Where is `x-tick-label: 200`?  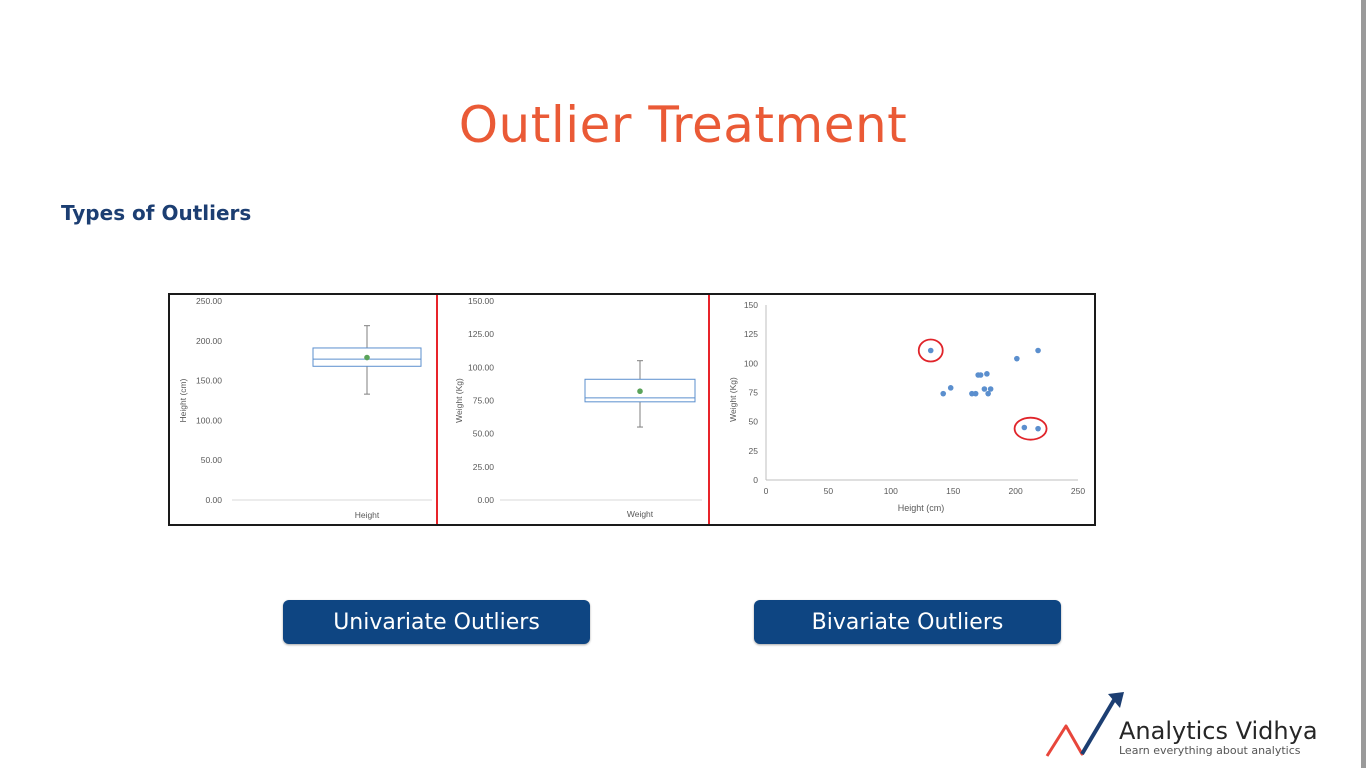 x-tick-label: 200 is located at coordinates (1016, 491).